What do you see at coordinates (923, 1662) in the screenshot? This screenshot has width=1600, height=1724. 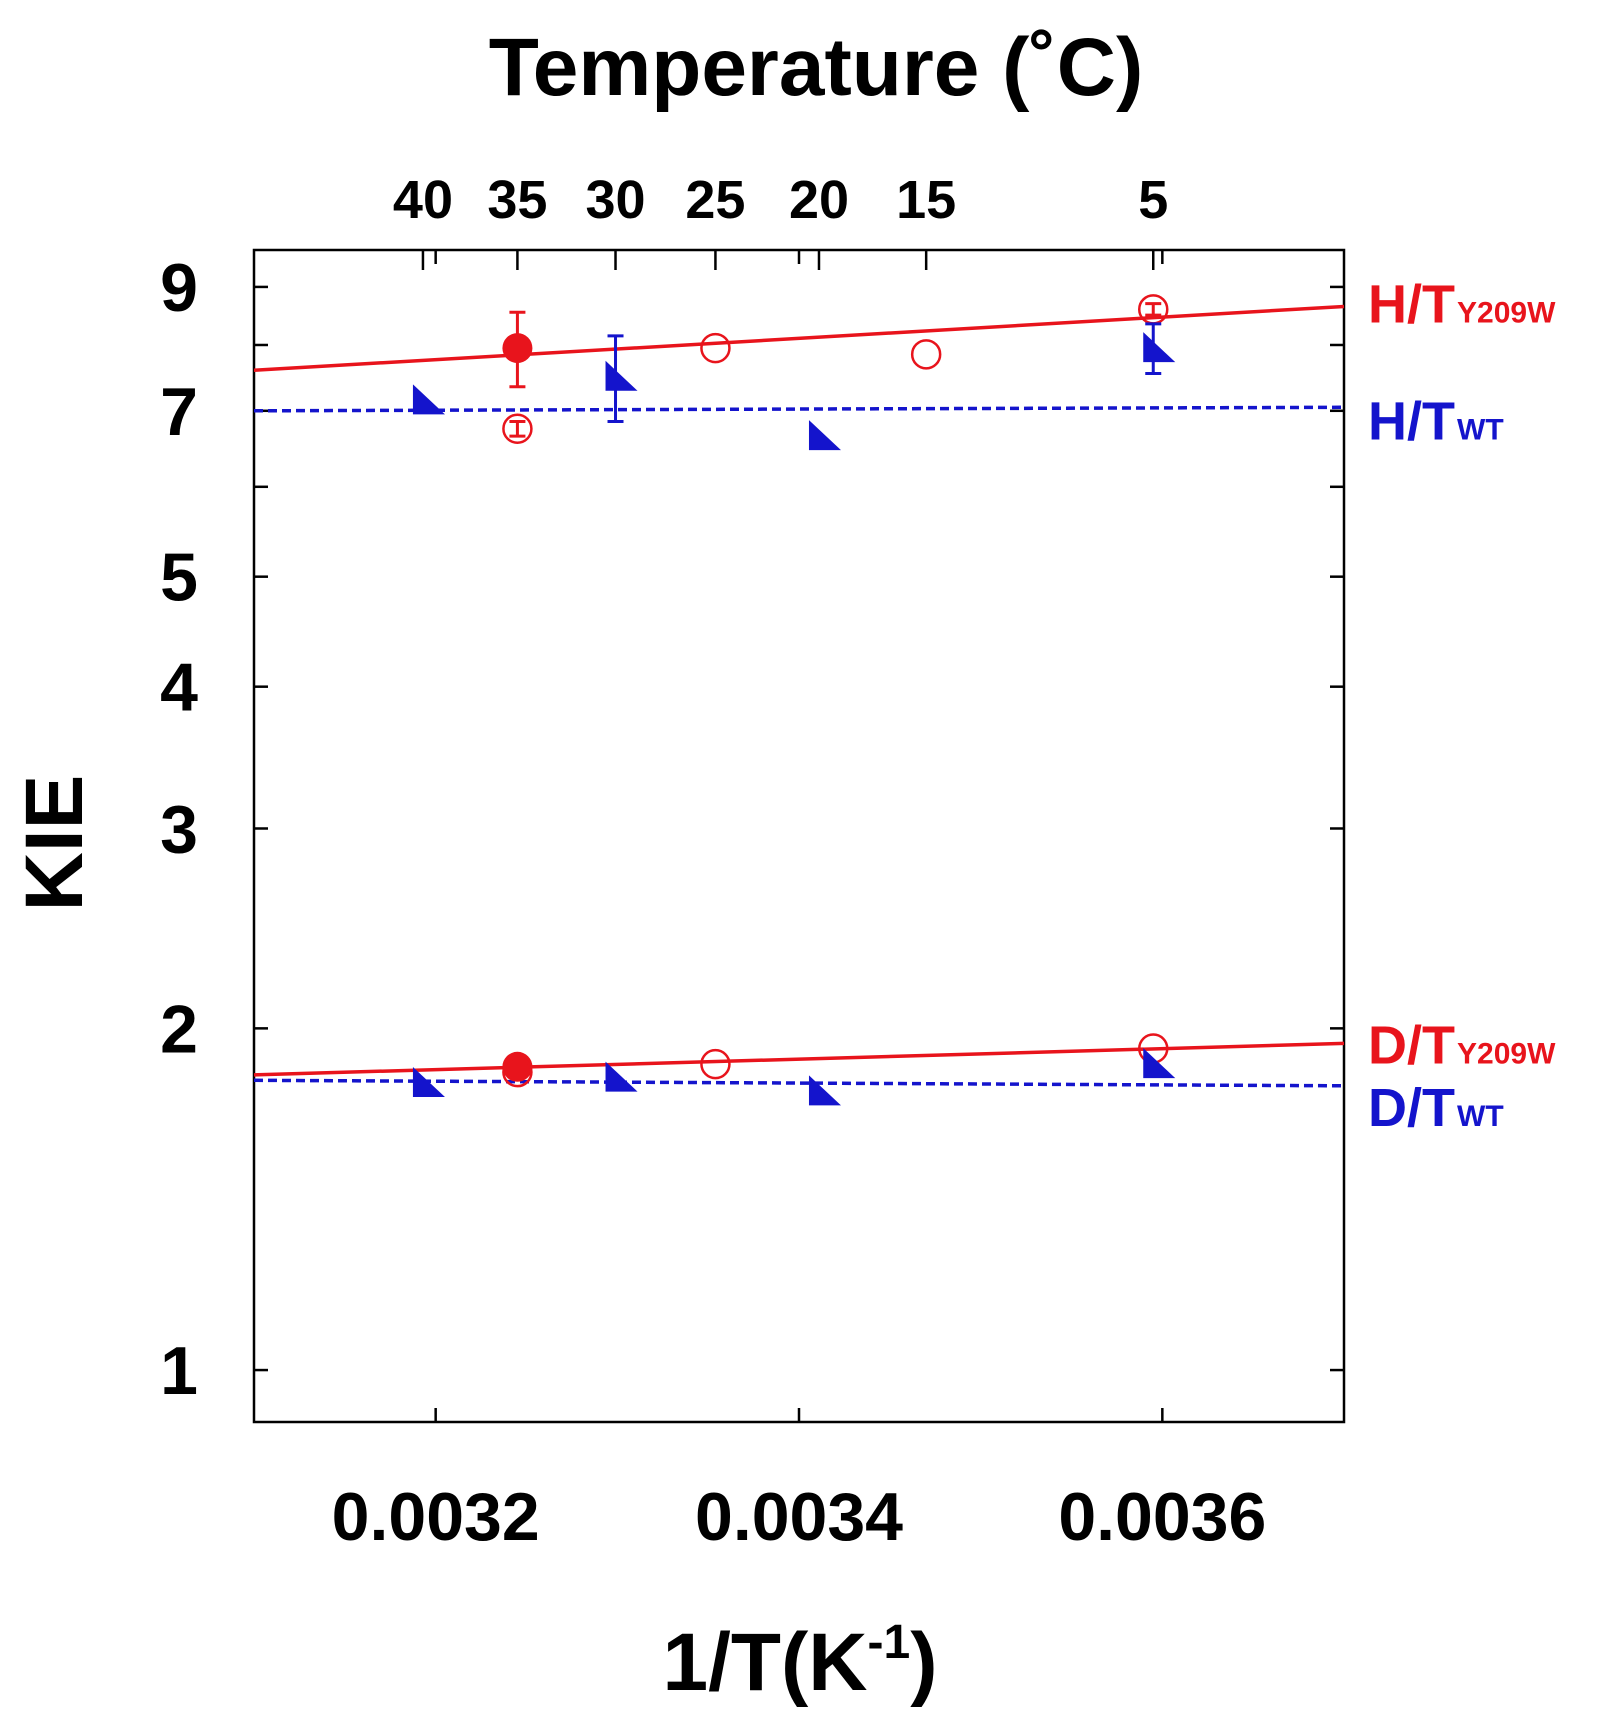 I see `x-axis-title-close: )` at bounding box center [923, 1662].